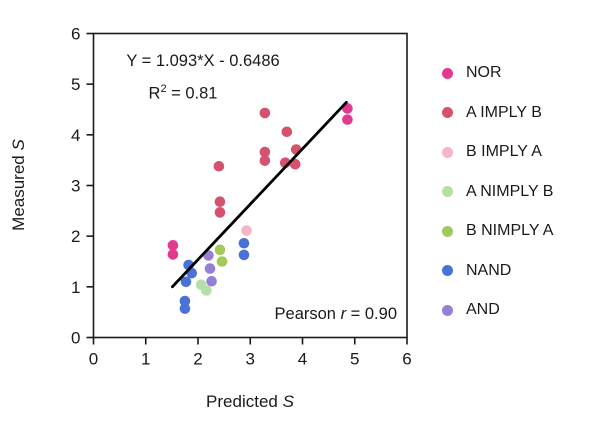 This screenshot has width=607, height=425. What do you see at coordinates (343, 314) in the screenshot?
I see `pearson-symbol: r` at bounding box center [343, 314].